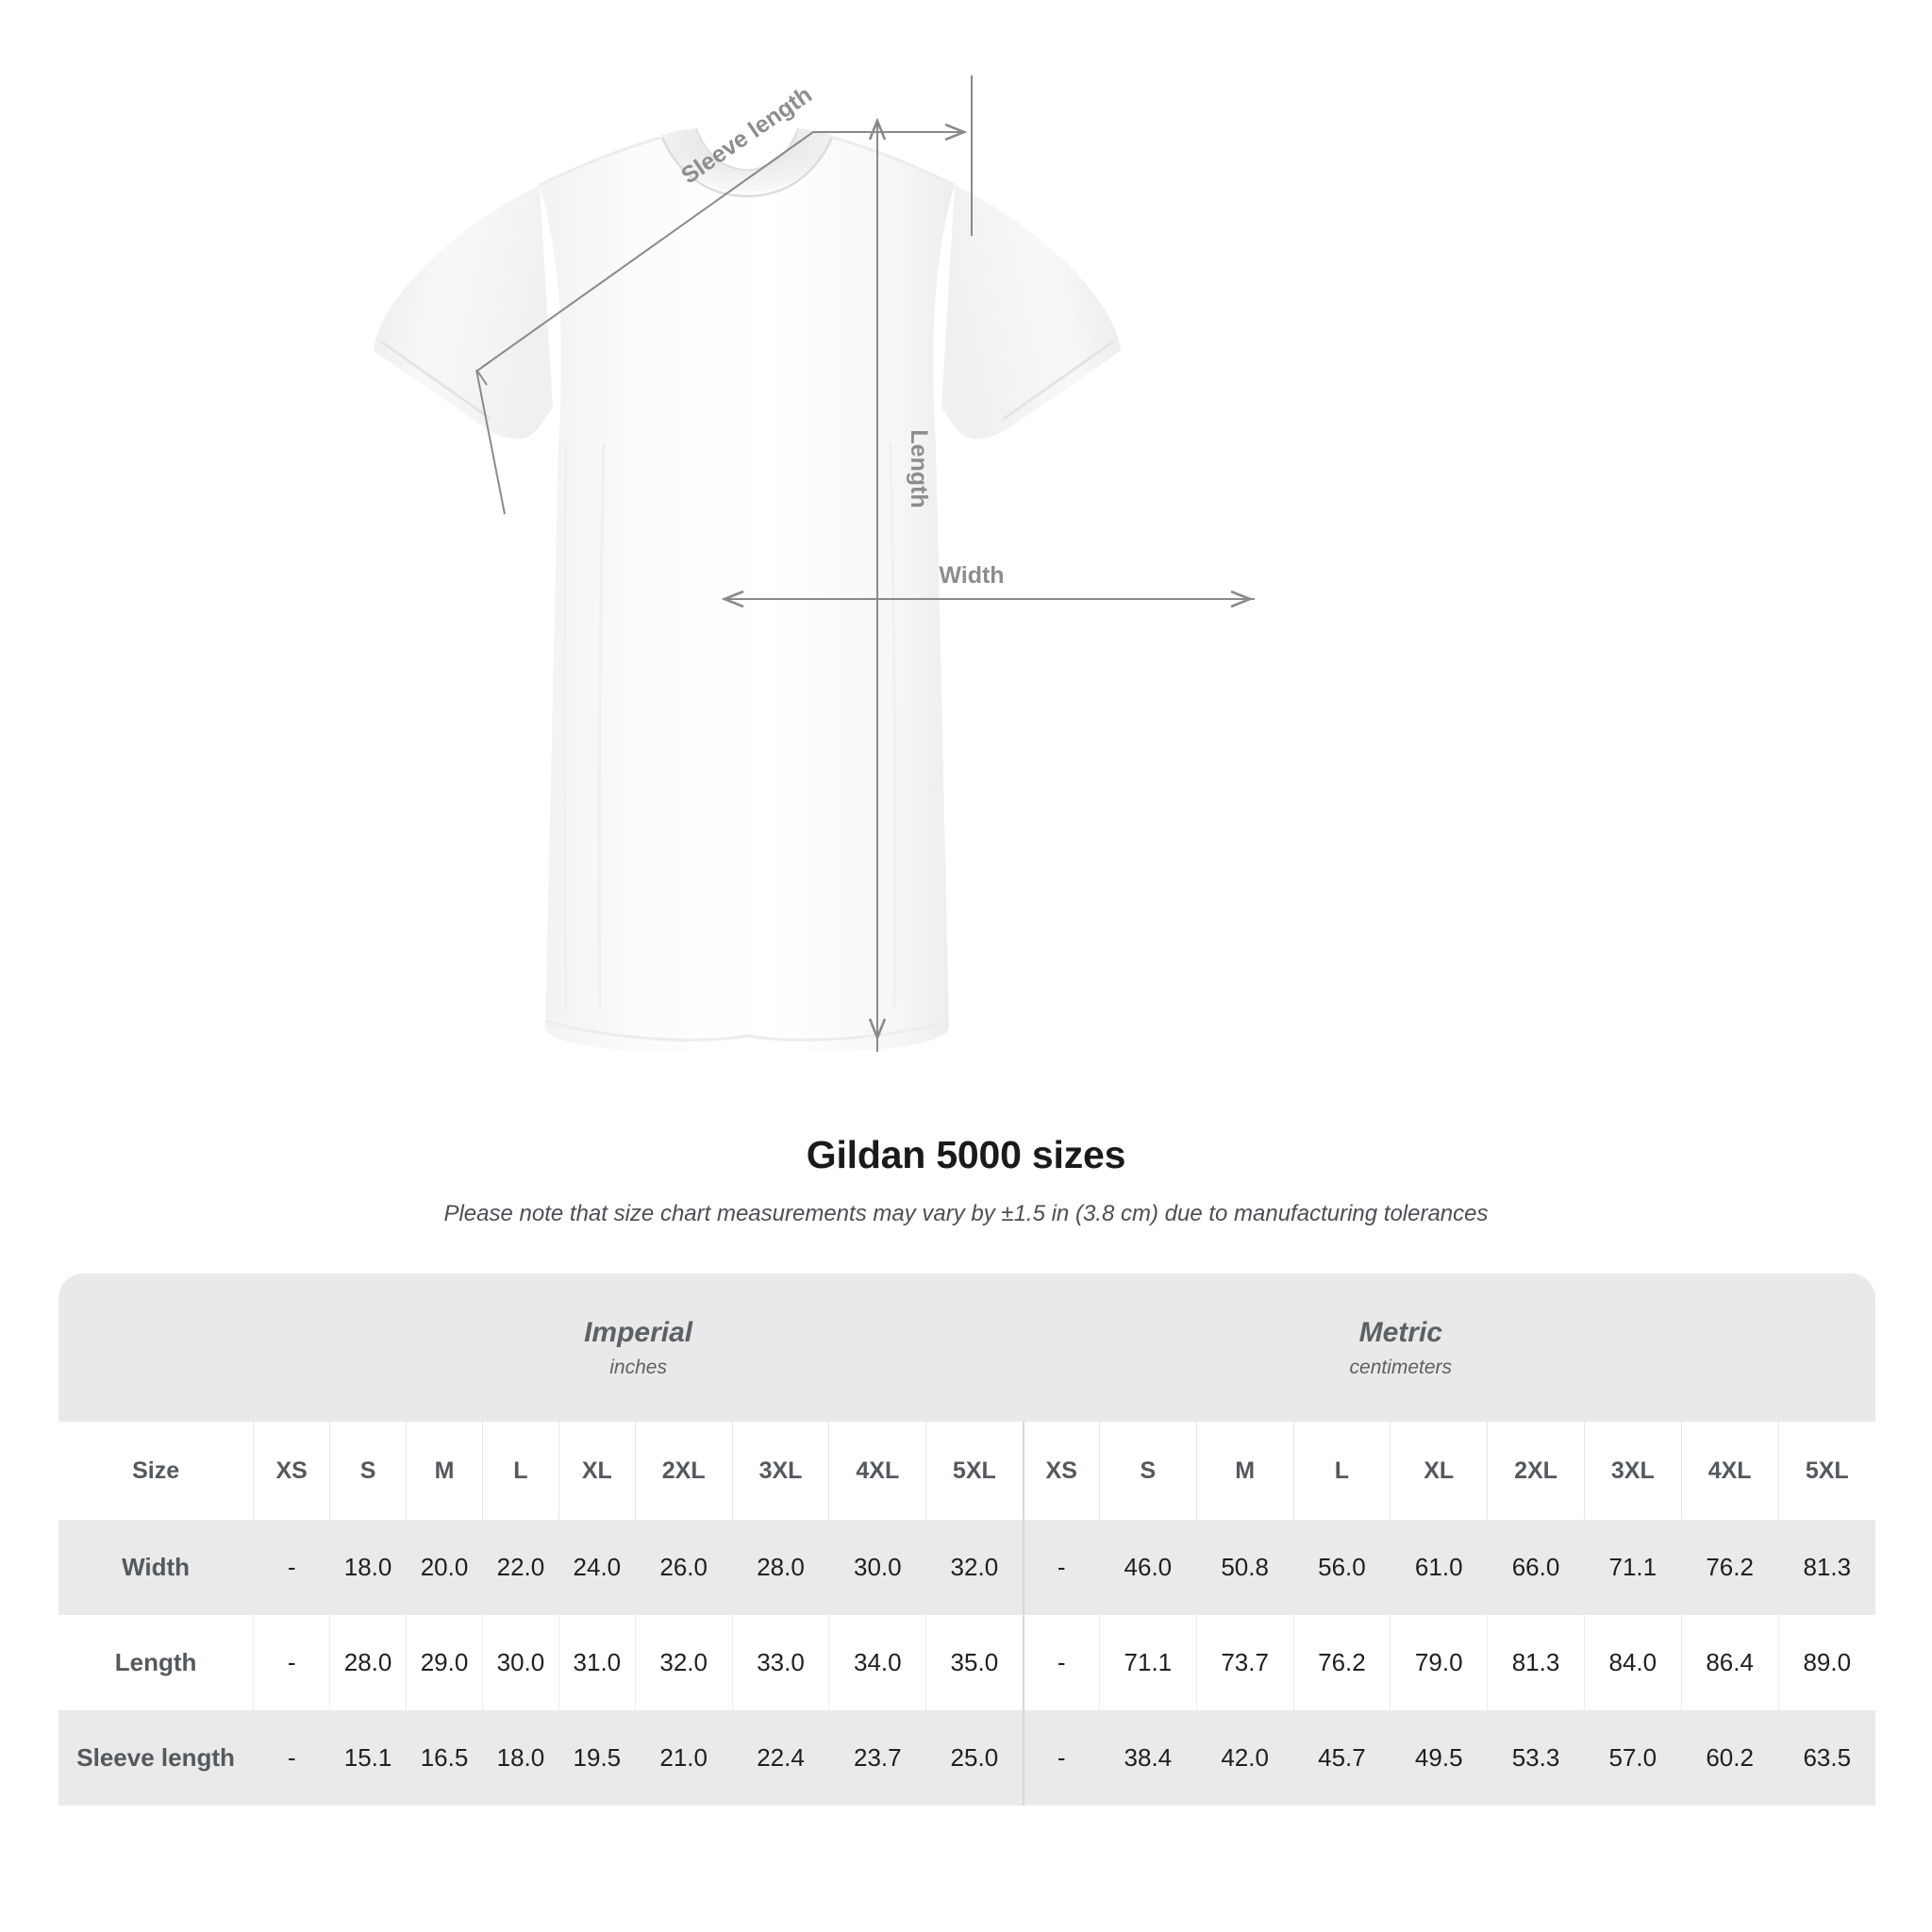 The height and width of the screenshot is (1932, 1932). What do you see at coordinates (683, 1567) in the screenshot?
I see `cell-width-imp-5: 26.0` at bounding box center [683, 1567].